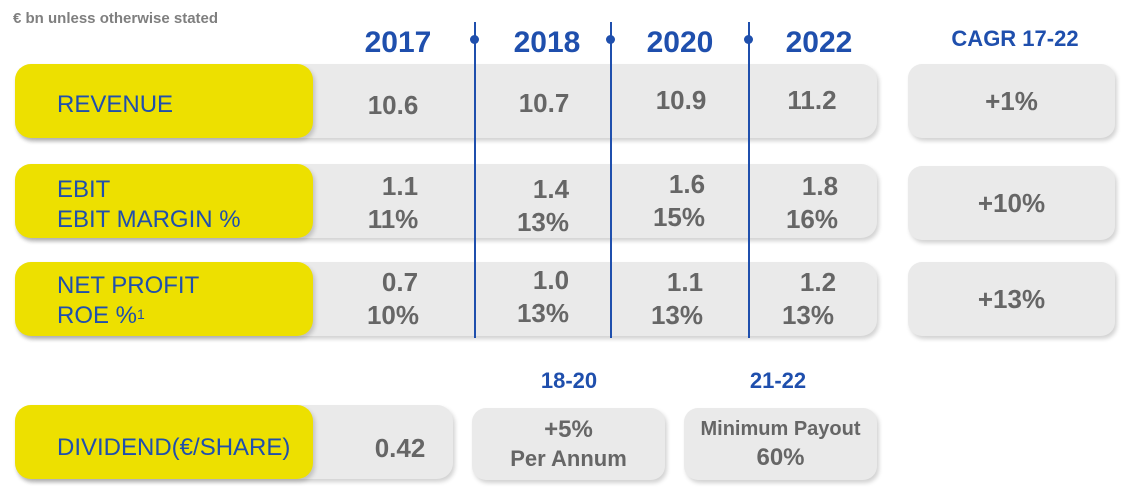 The width and height of the screenshot is (1133, 504). Describe the element at coordinates (568, 444) in the screenshot. I see `dividend-18-20-box: +5% Per Annum` at that location.